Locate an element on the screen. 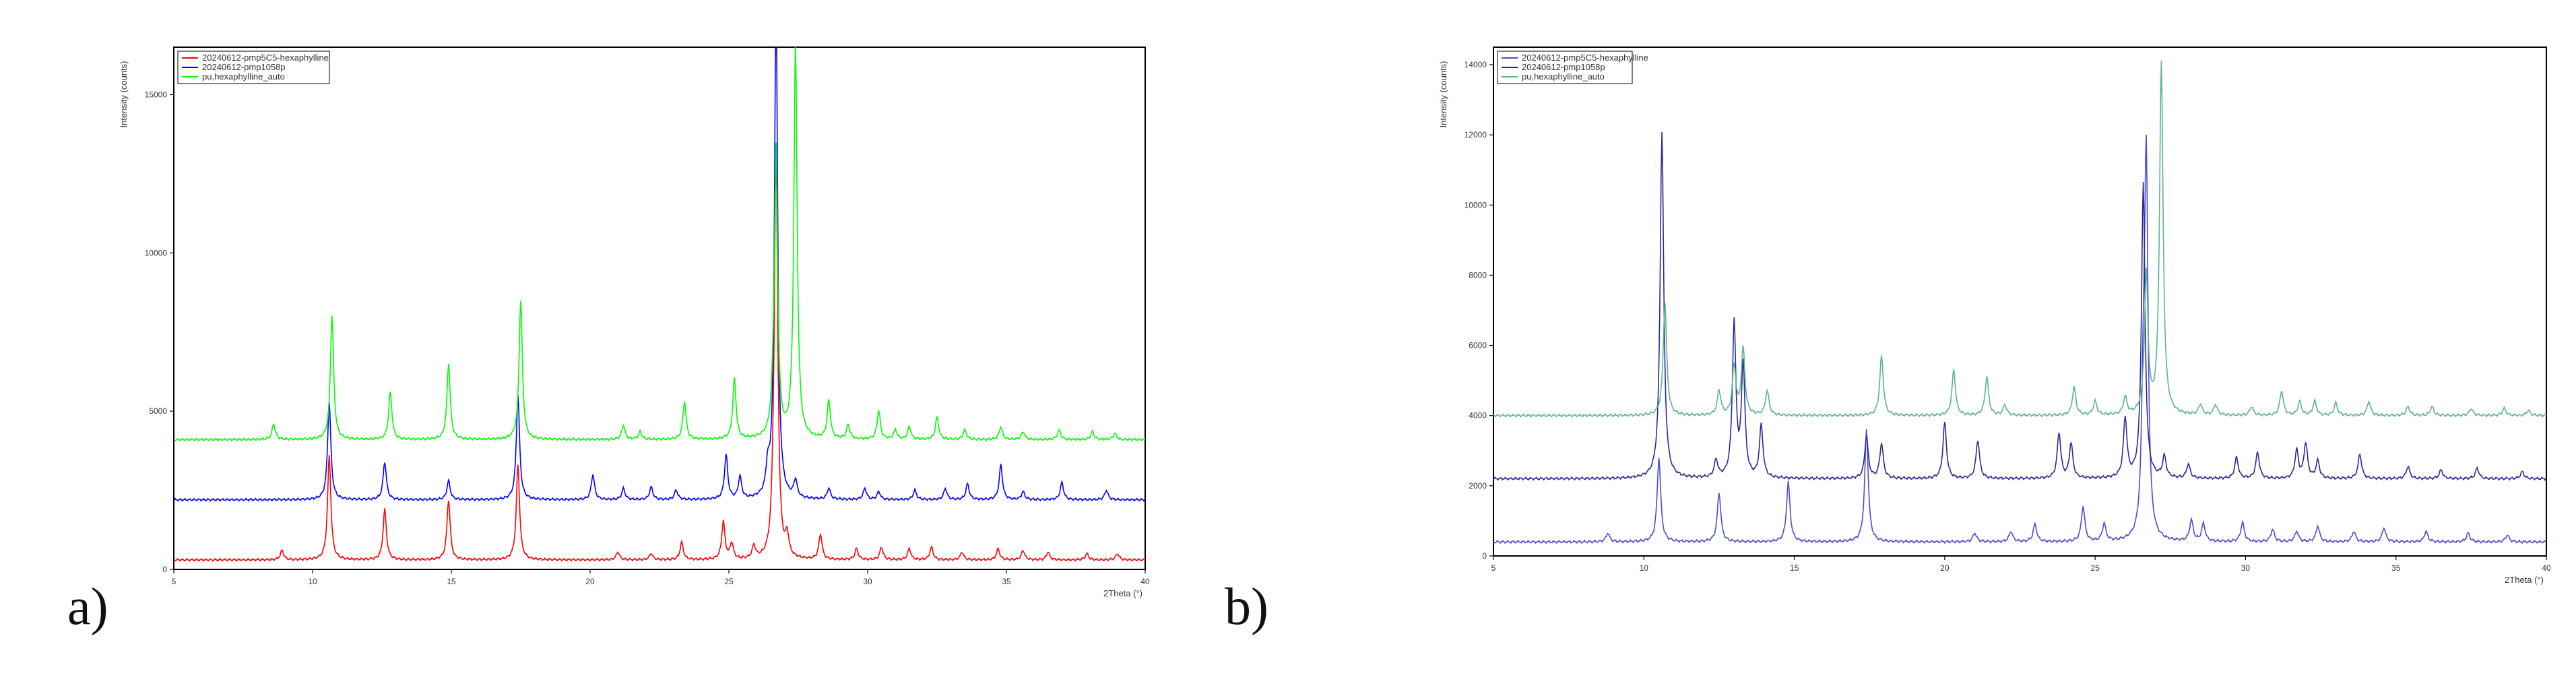  y-tick-label: 5000 is located at coordinates (158, 411).